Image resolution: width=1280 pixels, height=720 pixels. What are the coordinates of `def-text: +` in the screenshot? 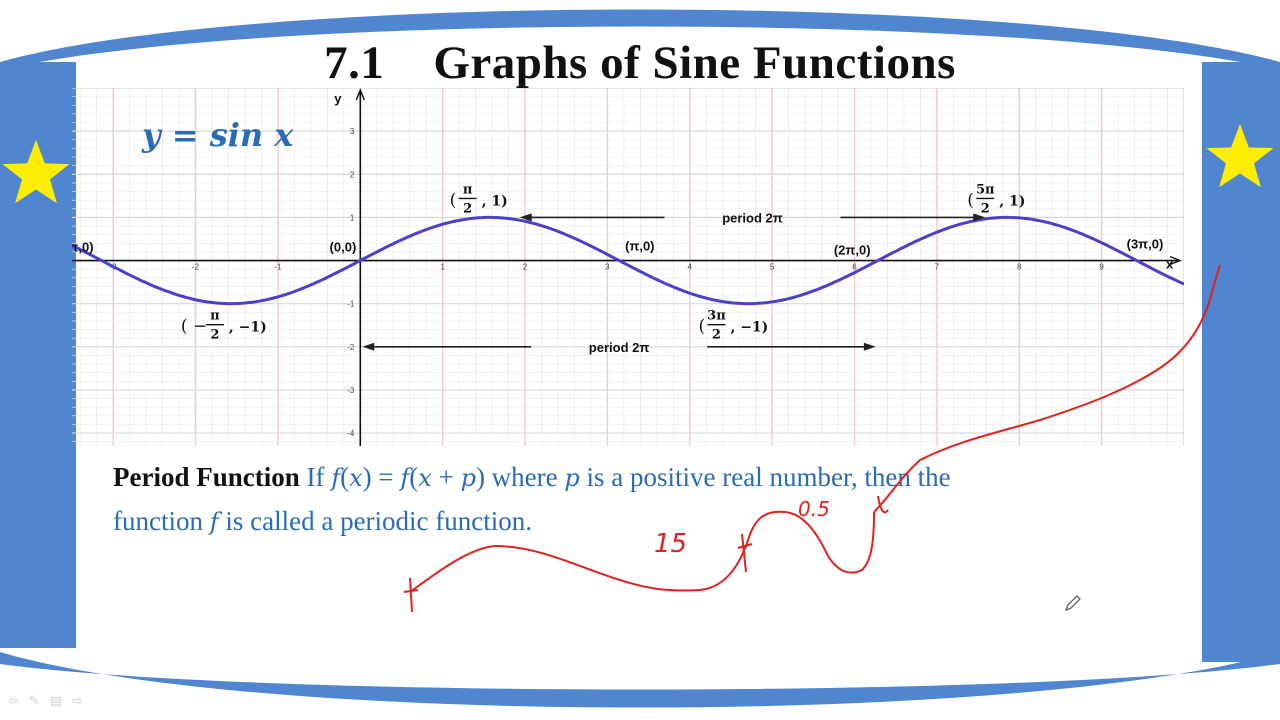 It's located at (446, 477).